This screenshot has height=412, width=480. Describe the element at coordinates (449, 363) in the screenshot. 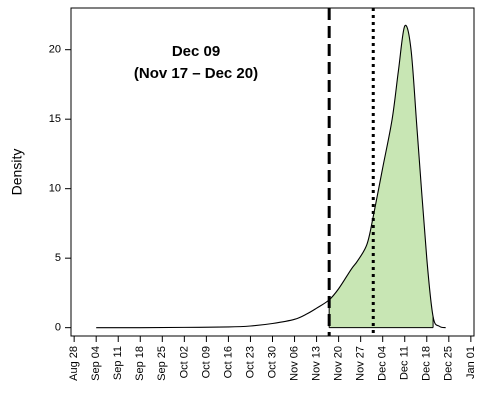

I see `x-tick-label: Dec 25` at that location.